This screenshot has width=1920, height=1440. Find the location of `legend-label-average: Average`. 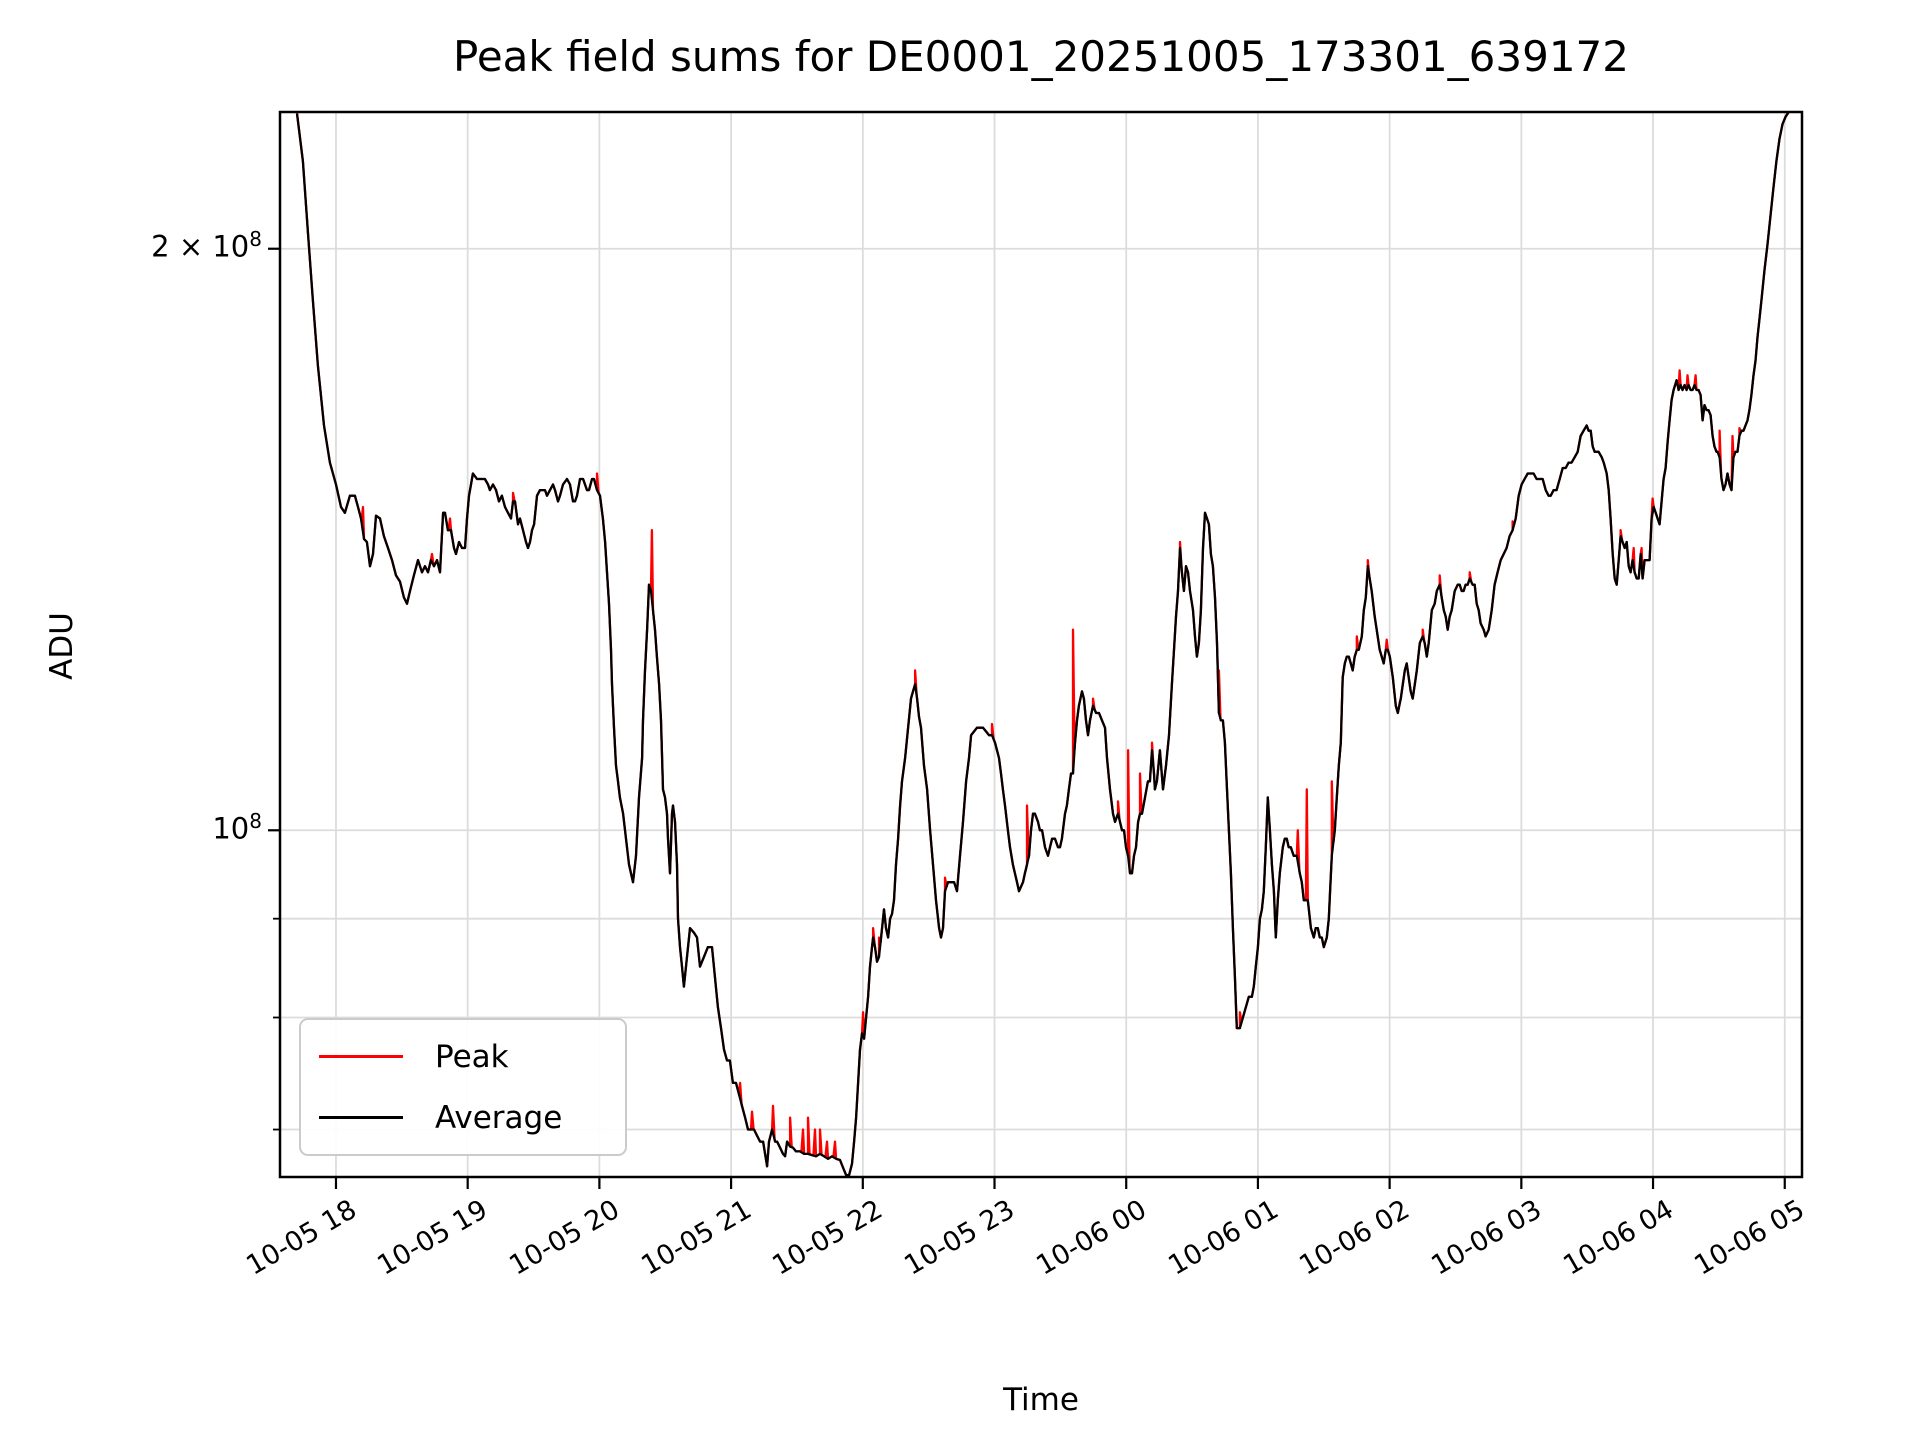

legend-label-average: Average is located at coordinates (499, 1117).